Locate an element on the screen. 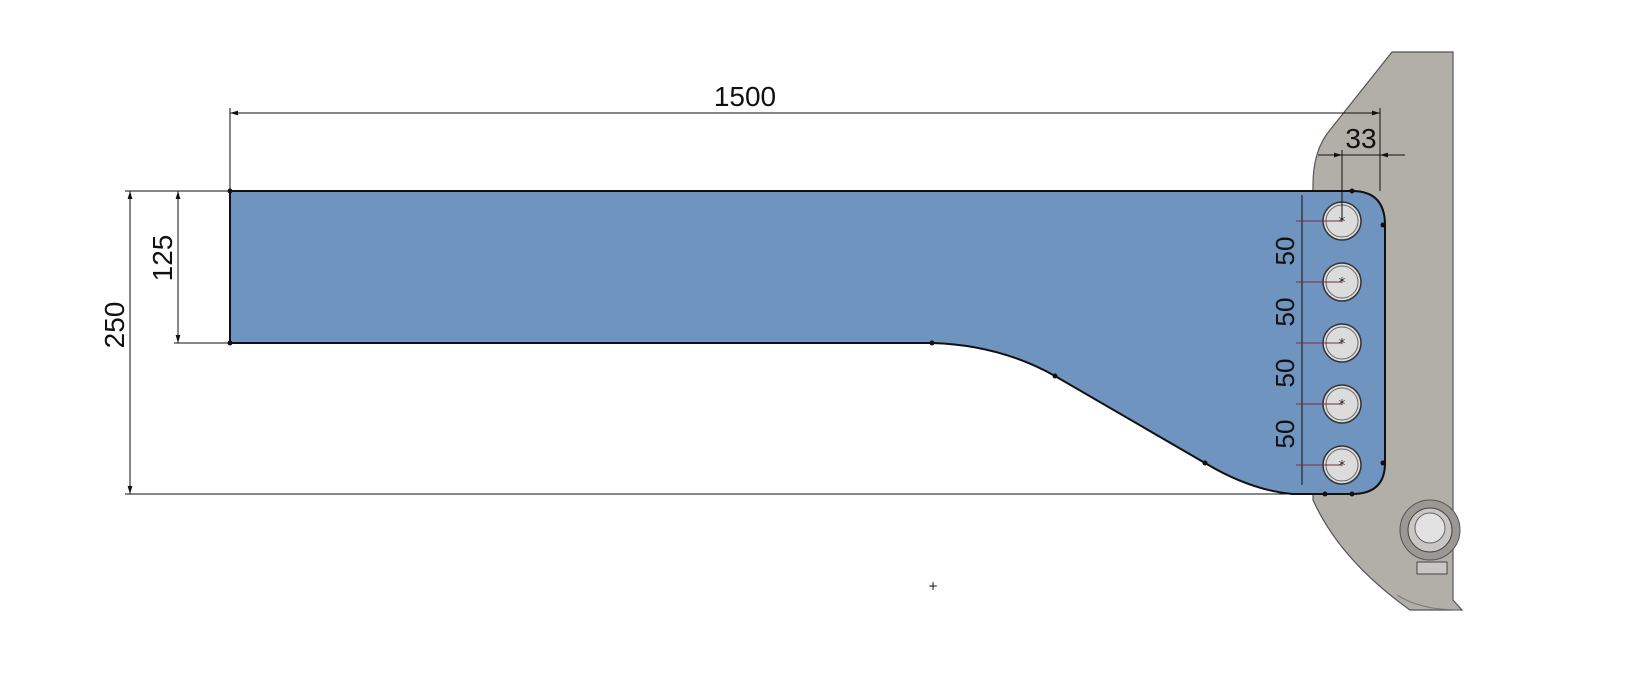  dimension-label: 1500 is located at coordinates (745, 96).